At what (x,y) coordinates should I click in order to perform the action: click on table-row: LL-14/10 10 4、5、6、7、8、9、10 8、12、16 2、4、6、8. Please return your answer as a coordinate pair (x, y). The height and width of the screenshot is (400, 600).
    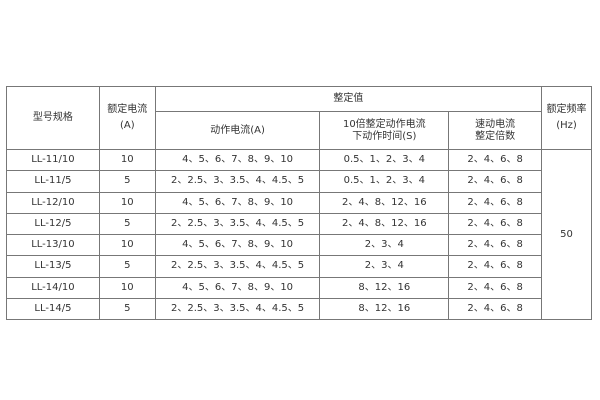
    Looking at the image, I should click on (299, 287).